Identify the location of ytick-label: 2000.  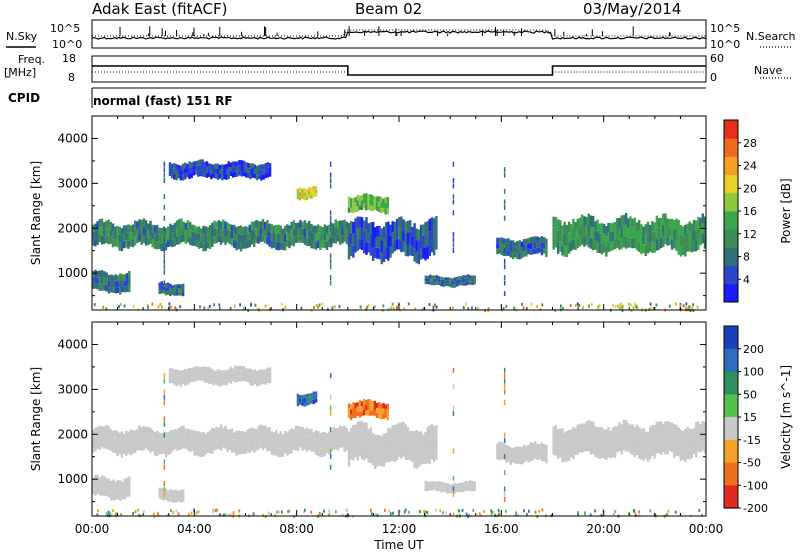
(72, 228).